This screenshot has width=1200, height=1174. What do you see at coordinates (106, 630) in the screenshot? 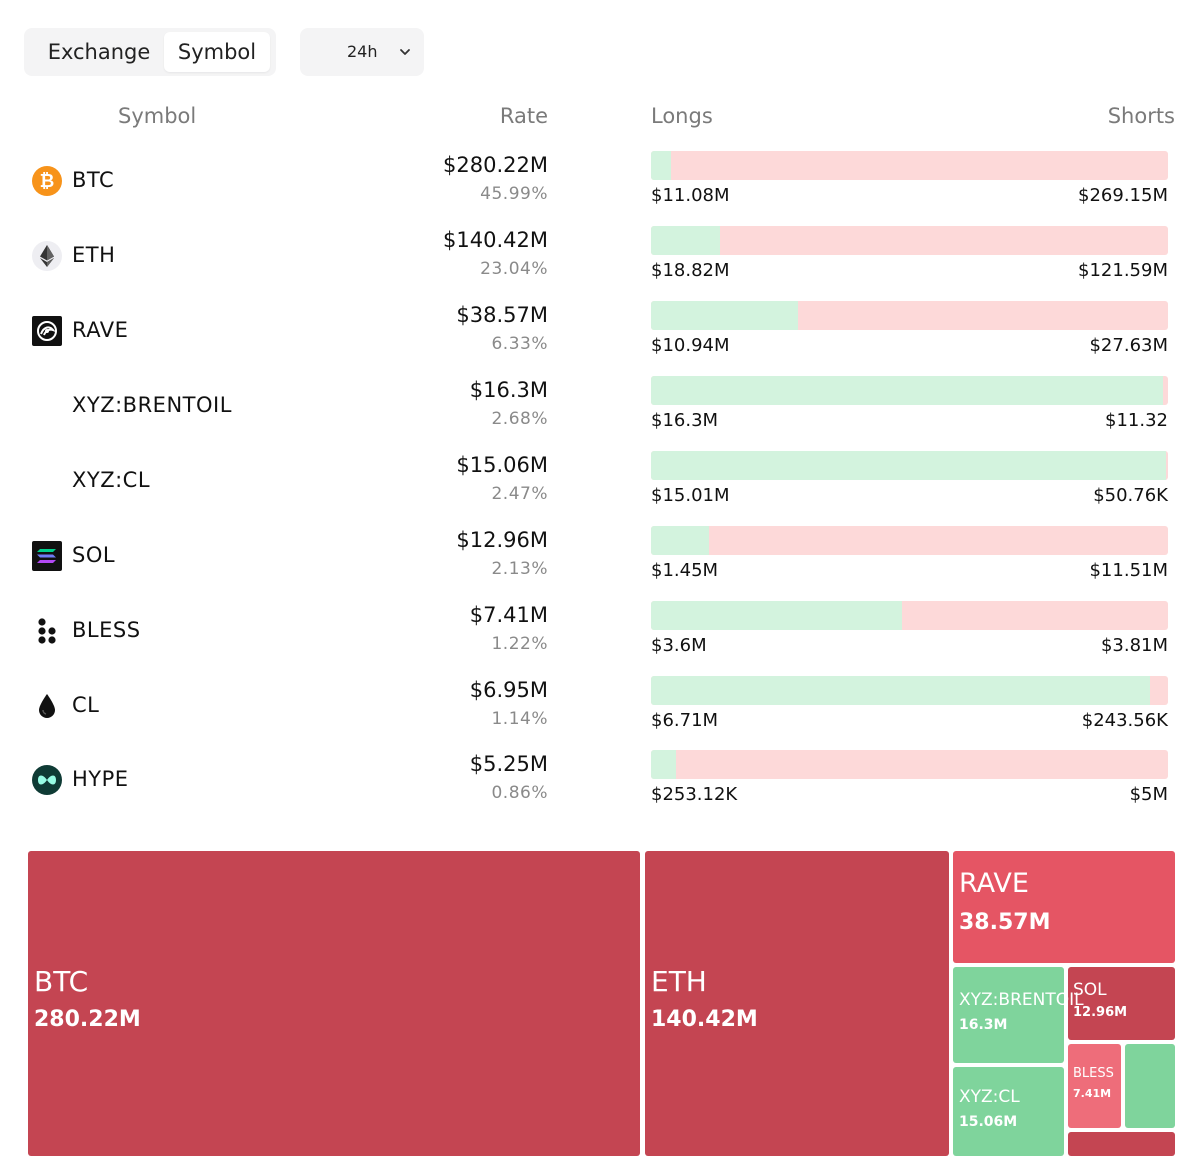
I see `symbol-label: BLESS` at bounding box center [106, 630].